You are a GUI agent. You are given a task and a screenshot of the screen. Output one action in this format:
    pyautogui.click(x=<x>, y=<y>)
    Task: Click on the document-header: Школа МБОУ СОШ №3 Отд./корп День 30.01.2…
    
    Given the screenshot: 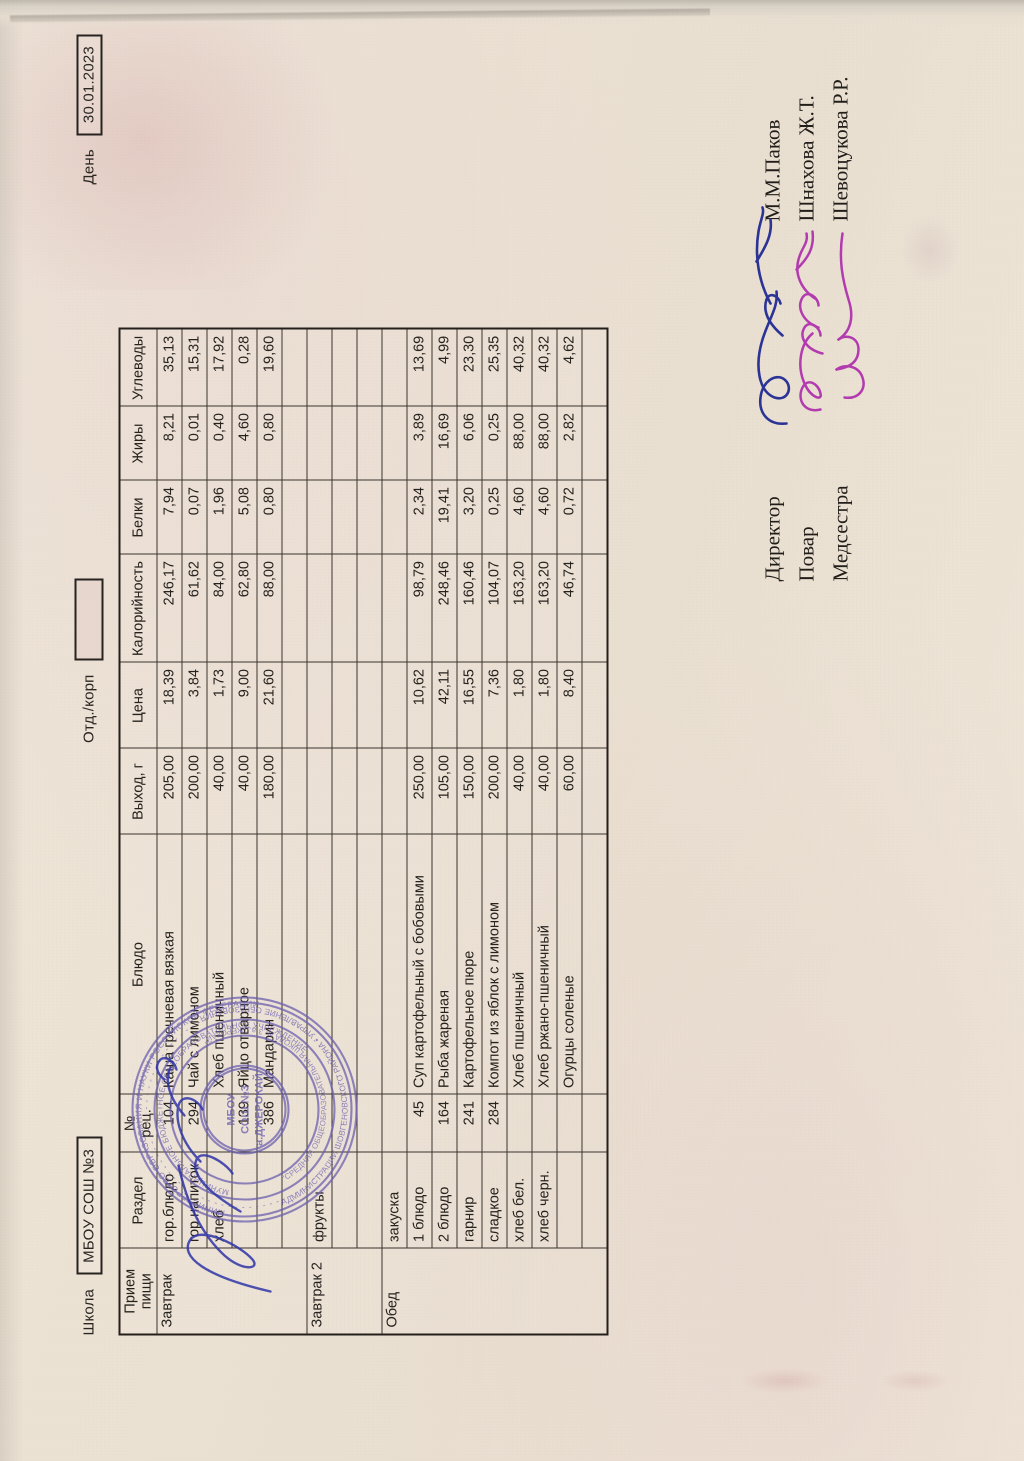 What is the action you would take?
    pyautogui.click(x=88, y=667)
    